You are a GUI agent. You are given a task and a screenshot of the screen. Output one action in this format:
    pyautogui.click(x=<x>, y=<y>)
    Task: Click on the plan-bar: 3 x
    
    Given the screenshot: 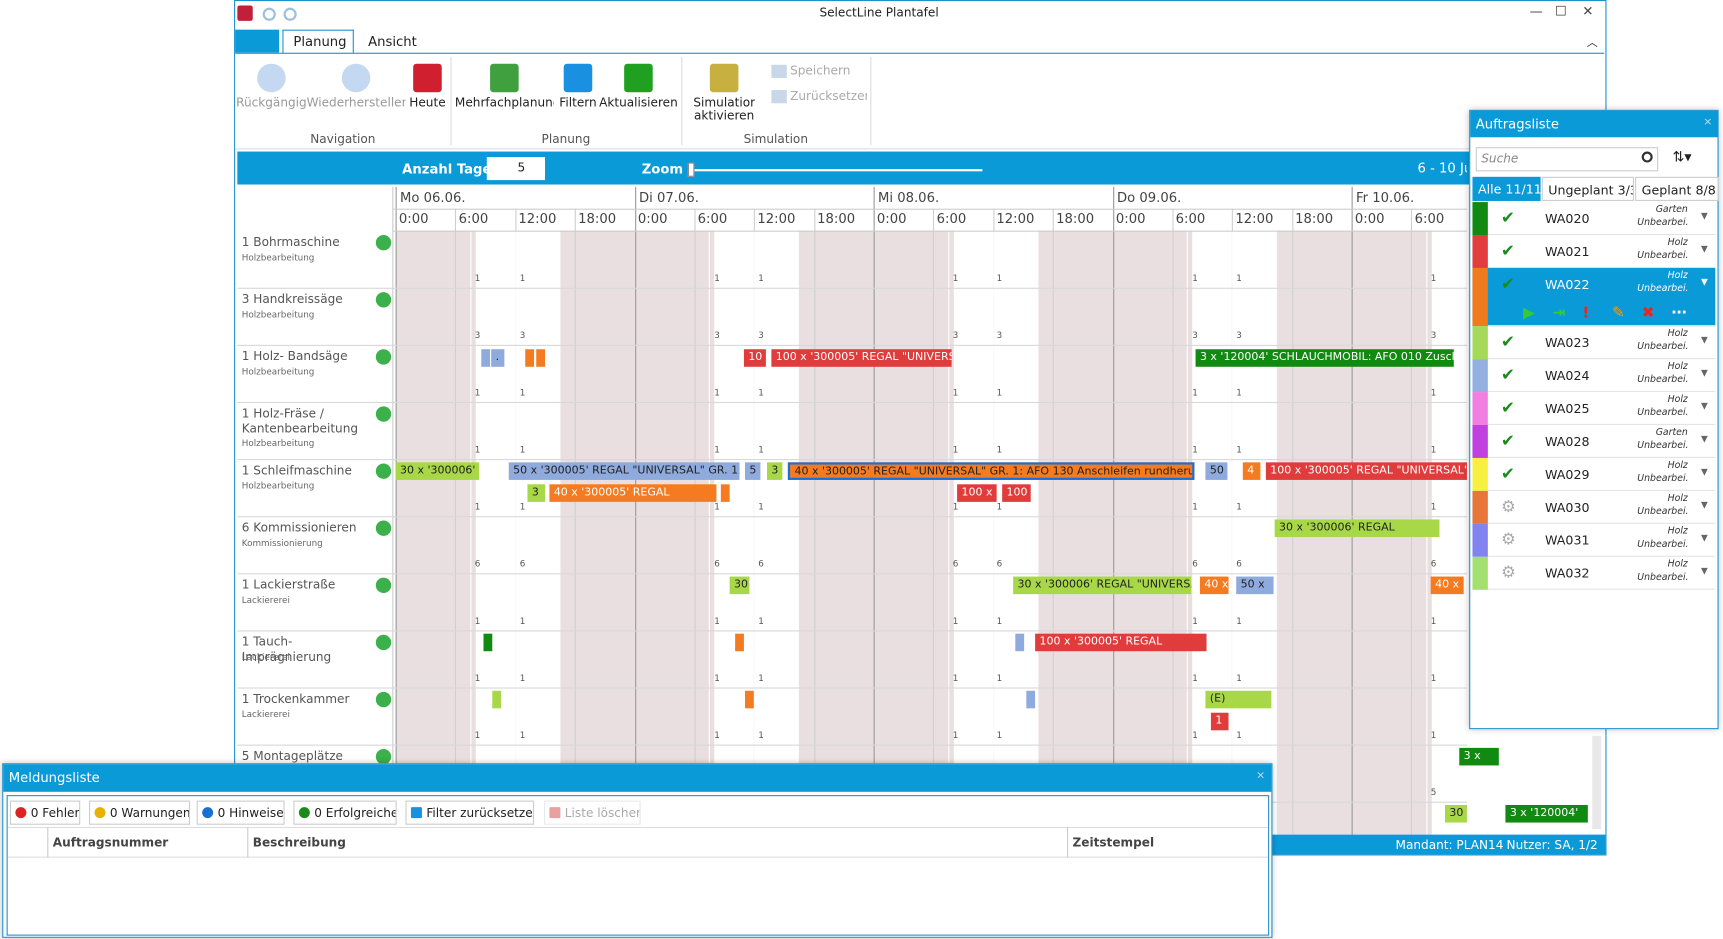 What is the action you would take?
    pyautogui.click(x=1479, y=756)
    